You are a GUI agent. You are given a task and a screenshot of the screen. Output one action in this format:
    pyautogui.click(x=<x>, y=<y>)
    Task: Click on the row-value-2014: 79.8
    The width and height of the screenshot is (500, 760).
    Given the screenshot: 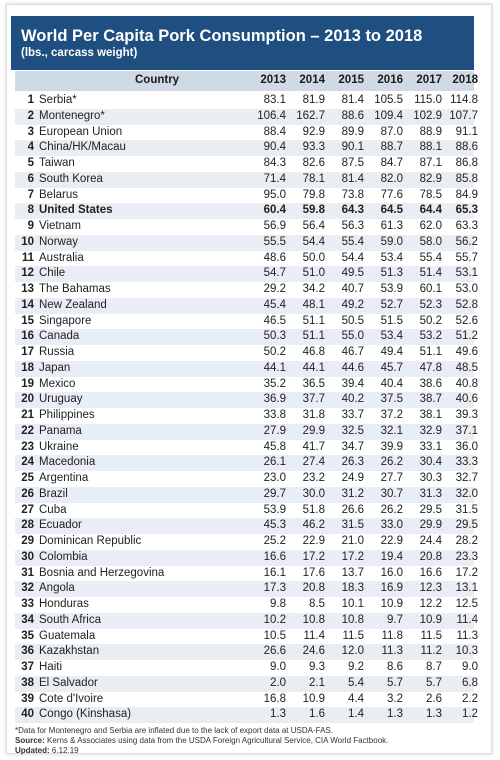 What is the action you would take?
    pyautogui.click(x=313, y=194)
    